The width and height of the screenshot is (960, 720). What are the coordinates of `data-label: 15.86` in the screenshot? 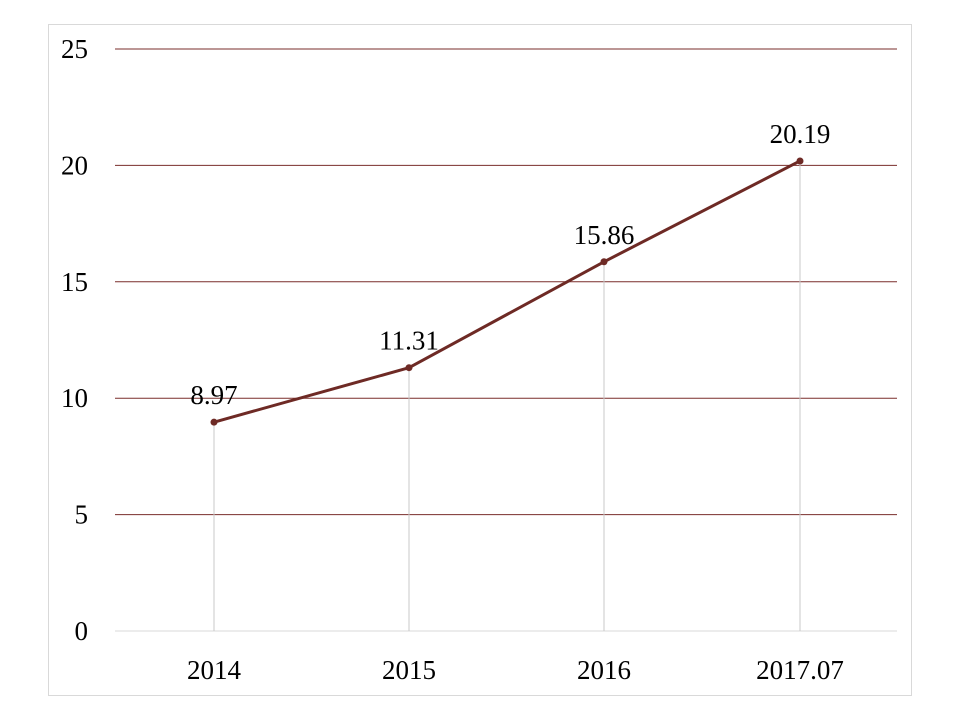 It's located at (604, 235).